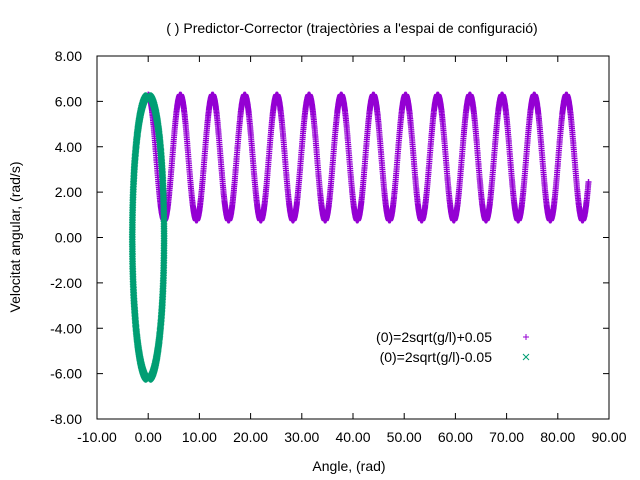 This screenshot has height=480, width=640. I want to click on legend-marker-plus-icon, so click(526, 337).